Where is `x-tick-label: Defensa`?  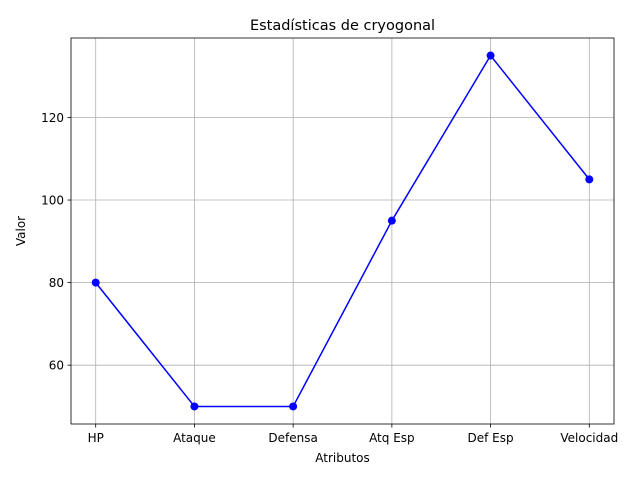 x-tick-label: Defensa is located at coordinates (292, 438).